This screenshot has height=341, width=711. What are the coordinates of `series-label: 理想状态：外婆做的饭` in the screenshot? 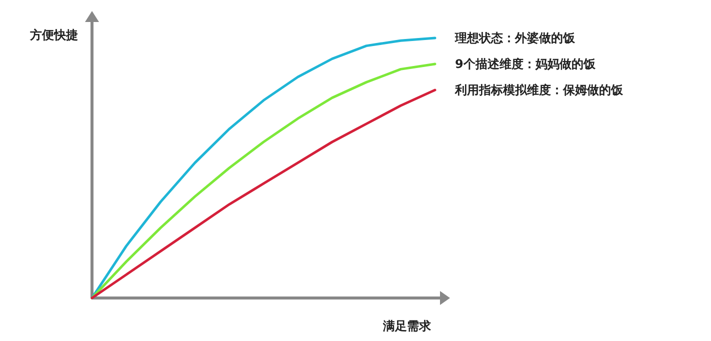 It's located at (515, 38).